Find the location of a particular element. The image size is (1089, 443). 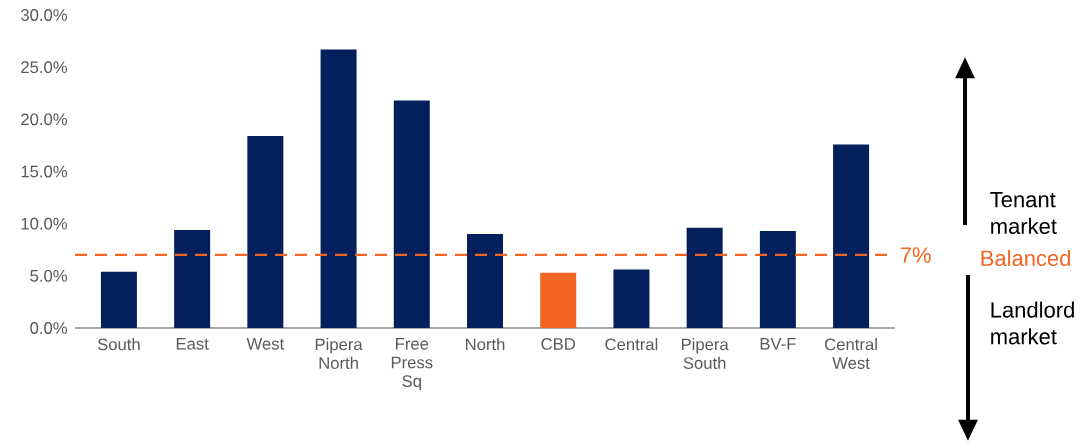

x-tick-label: Pipera North is located at coordinates (339, 353).